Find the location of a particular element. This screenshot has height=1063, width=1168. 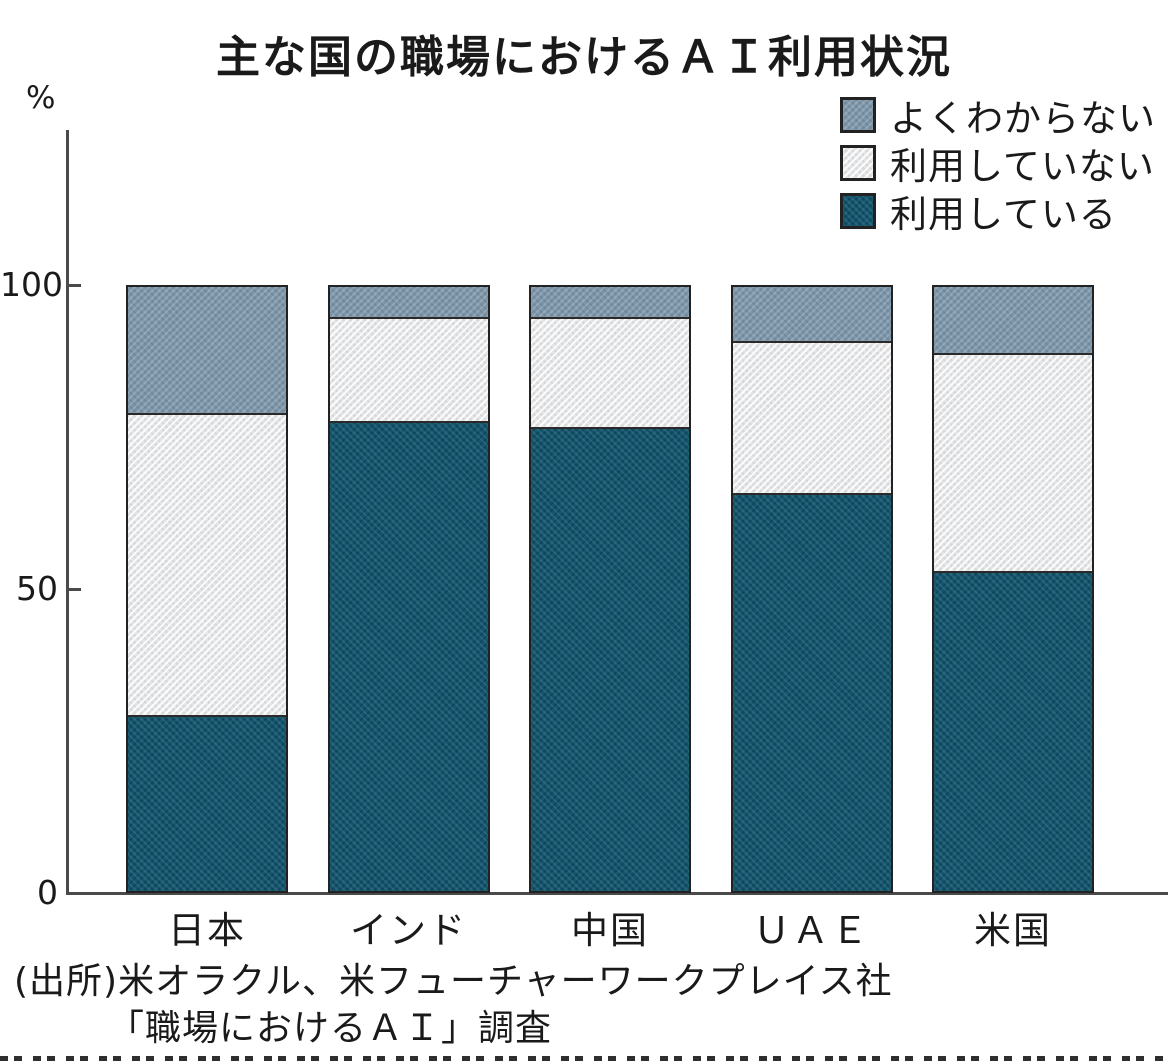

y-tick-label-100: 100 is located at coordinates (31, 284).